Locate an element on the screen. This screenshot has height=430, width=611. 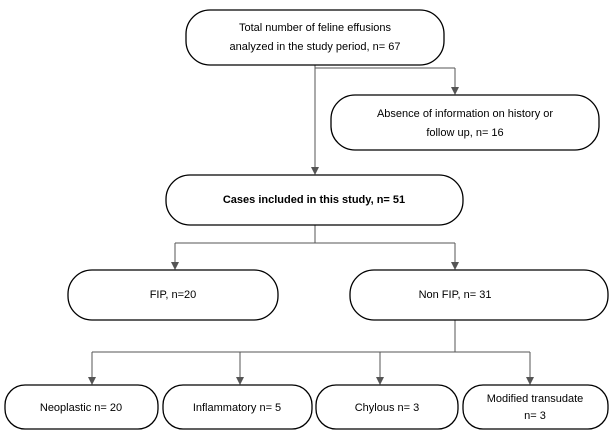
node-label: Absence of information on history or is located at coordinates (465, 114).